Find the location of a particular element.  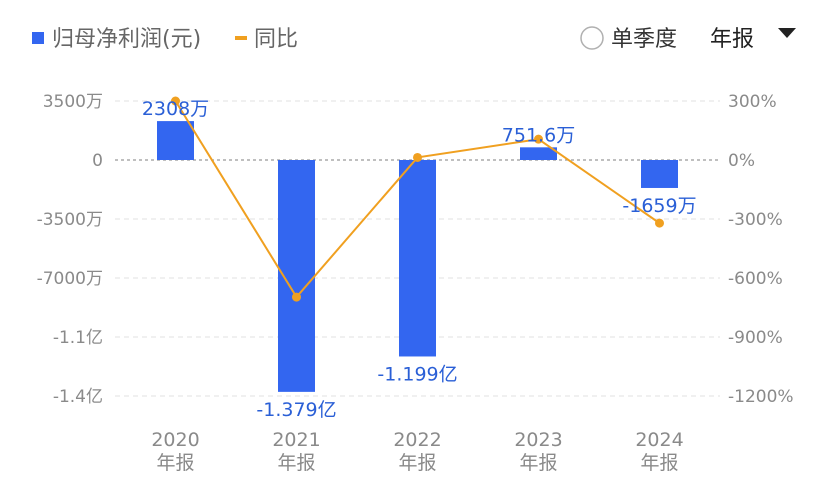

left-axis-tick-label: -1.4亿 is located at coordinates (78, 397).